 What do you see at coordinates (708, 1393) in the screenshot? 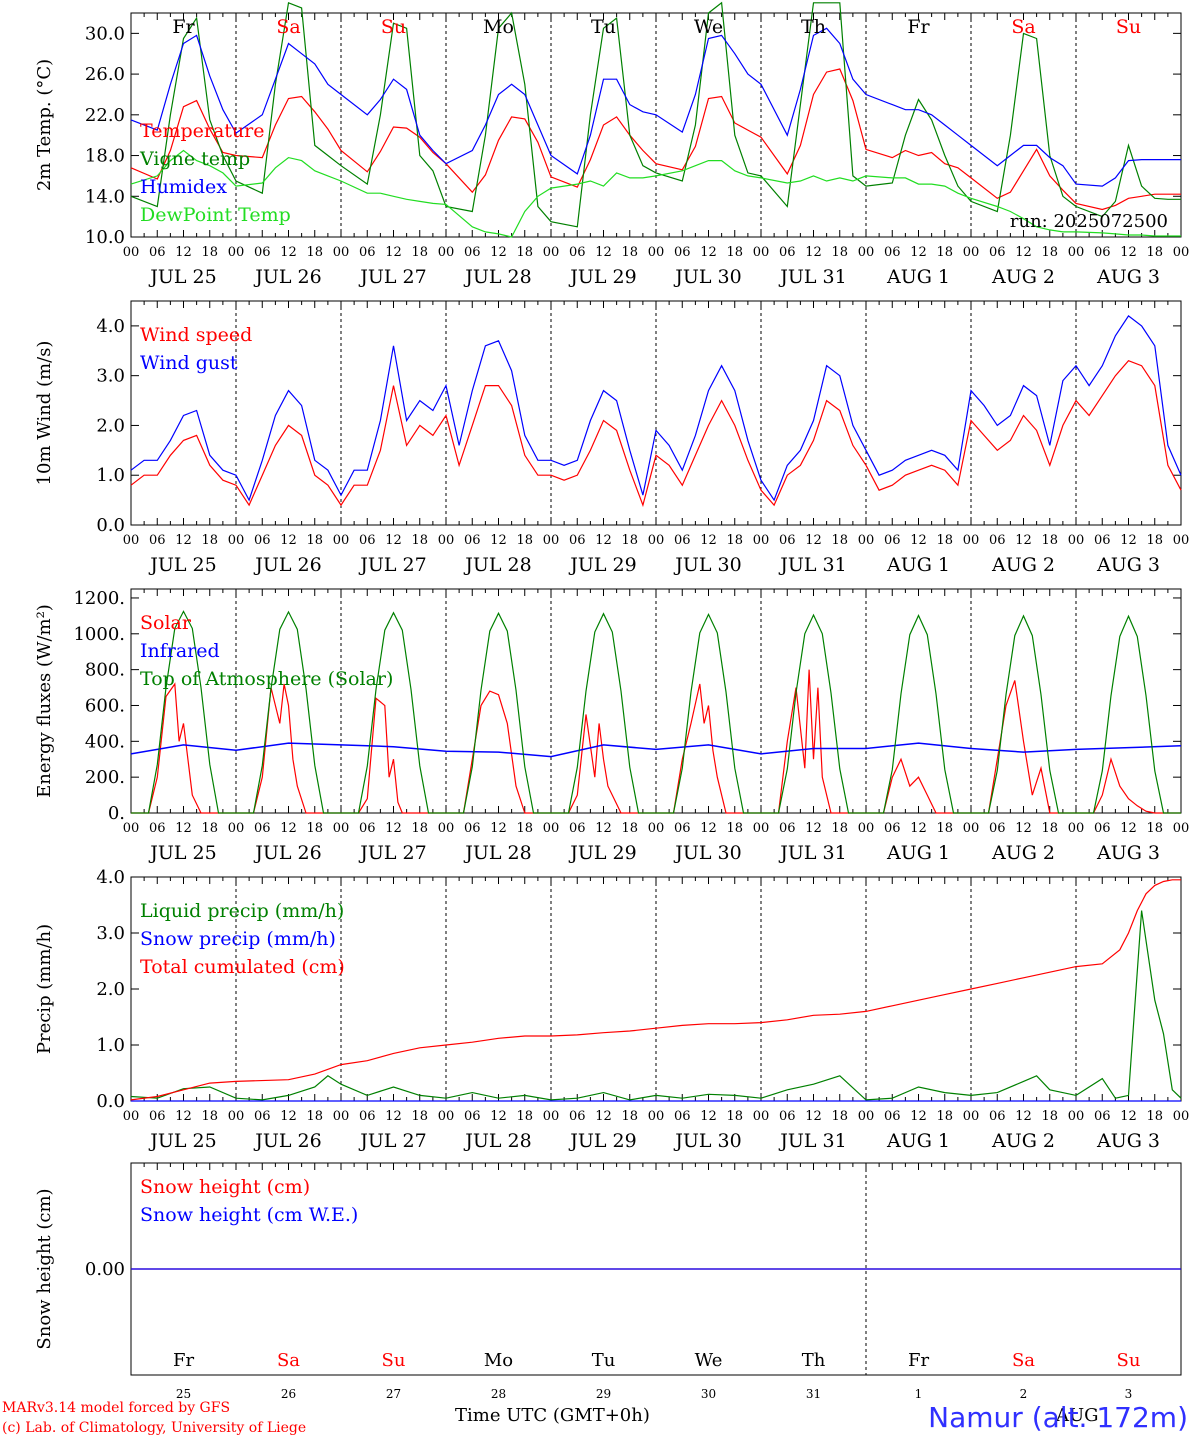
I see `day-number-label: 30` at bounding box center [708, 1393].